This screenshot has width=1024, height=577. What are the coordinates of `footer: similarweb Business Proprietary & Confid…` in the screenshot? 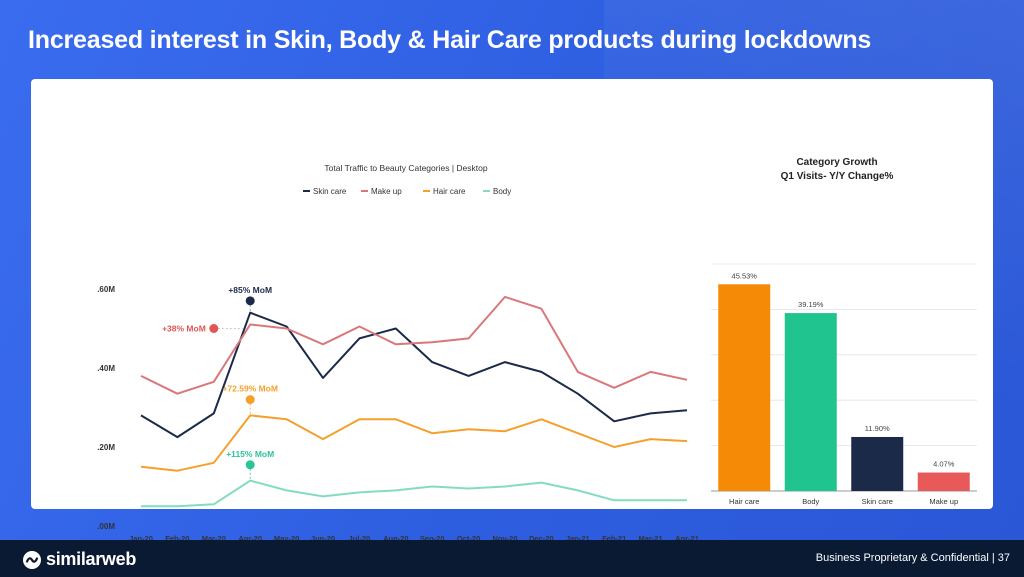 It's located at (512, 558).